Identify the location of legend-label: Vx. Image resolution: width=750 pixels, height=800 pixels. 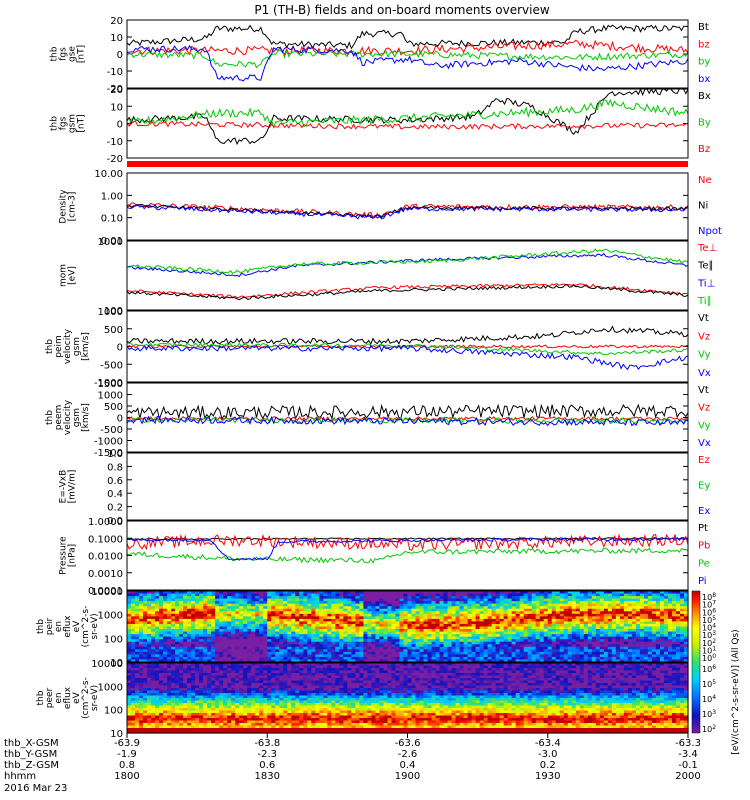
(704, 373).